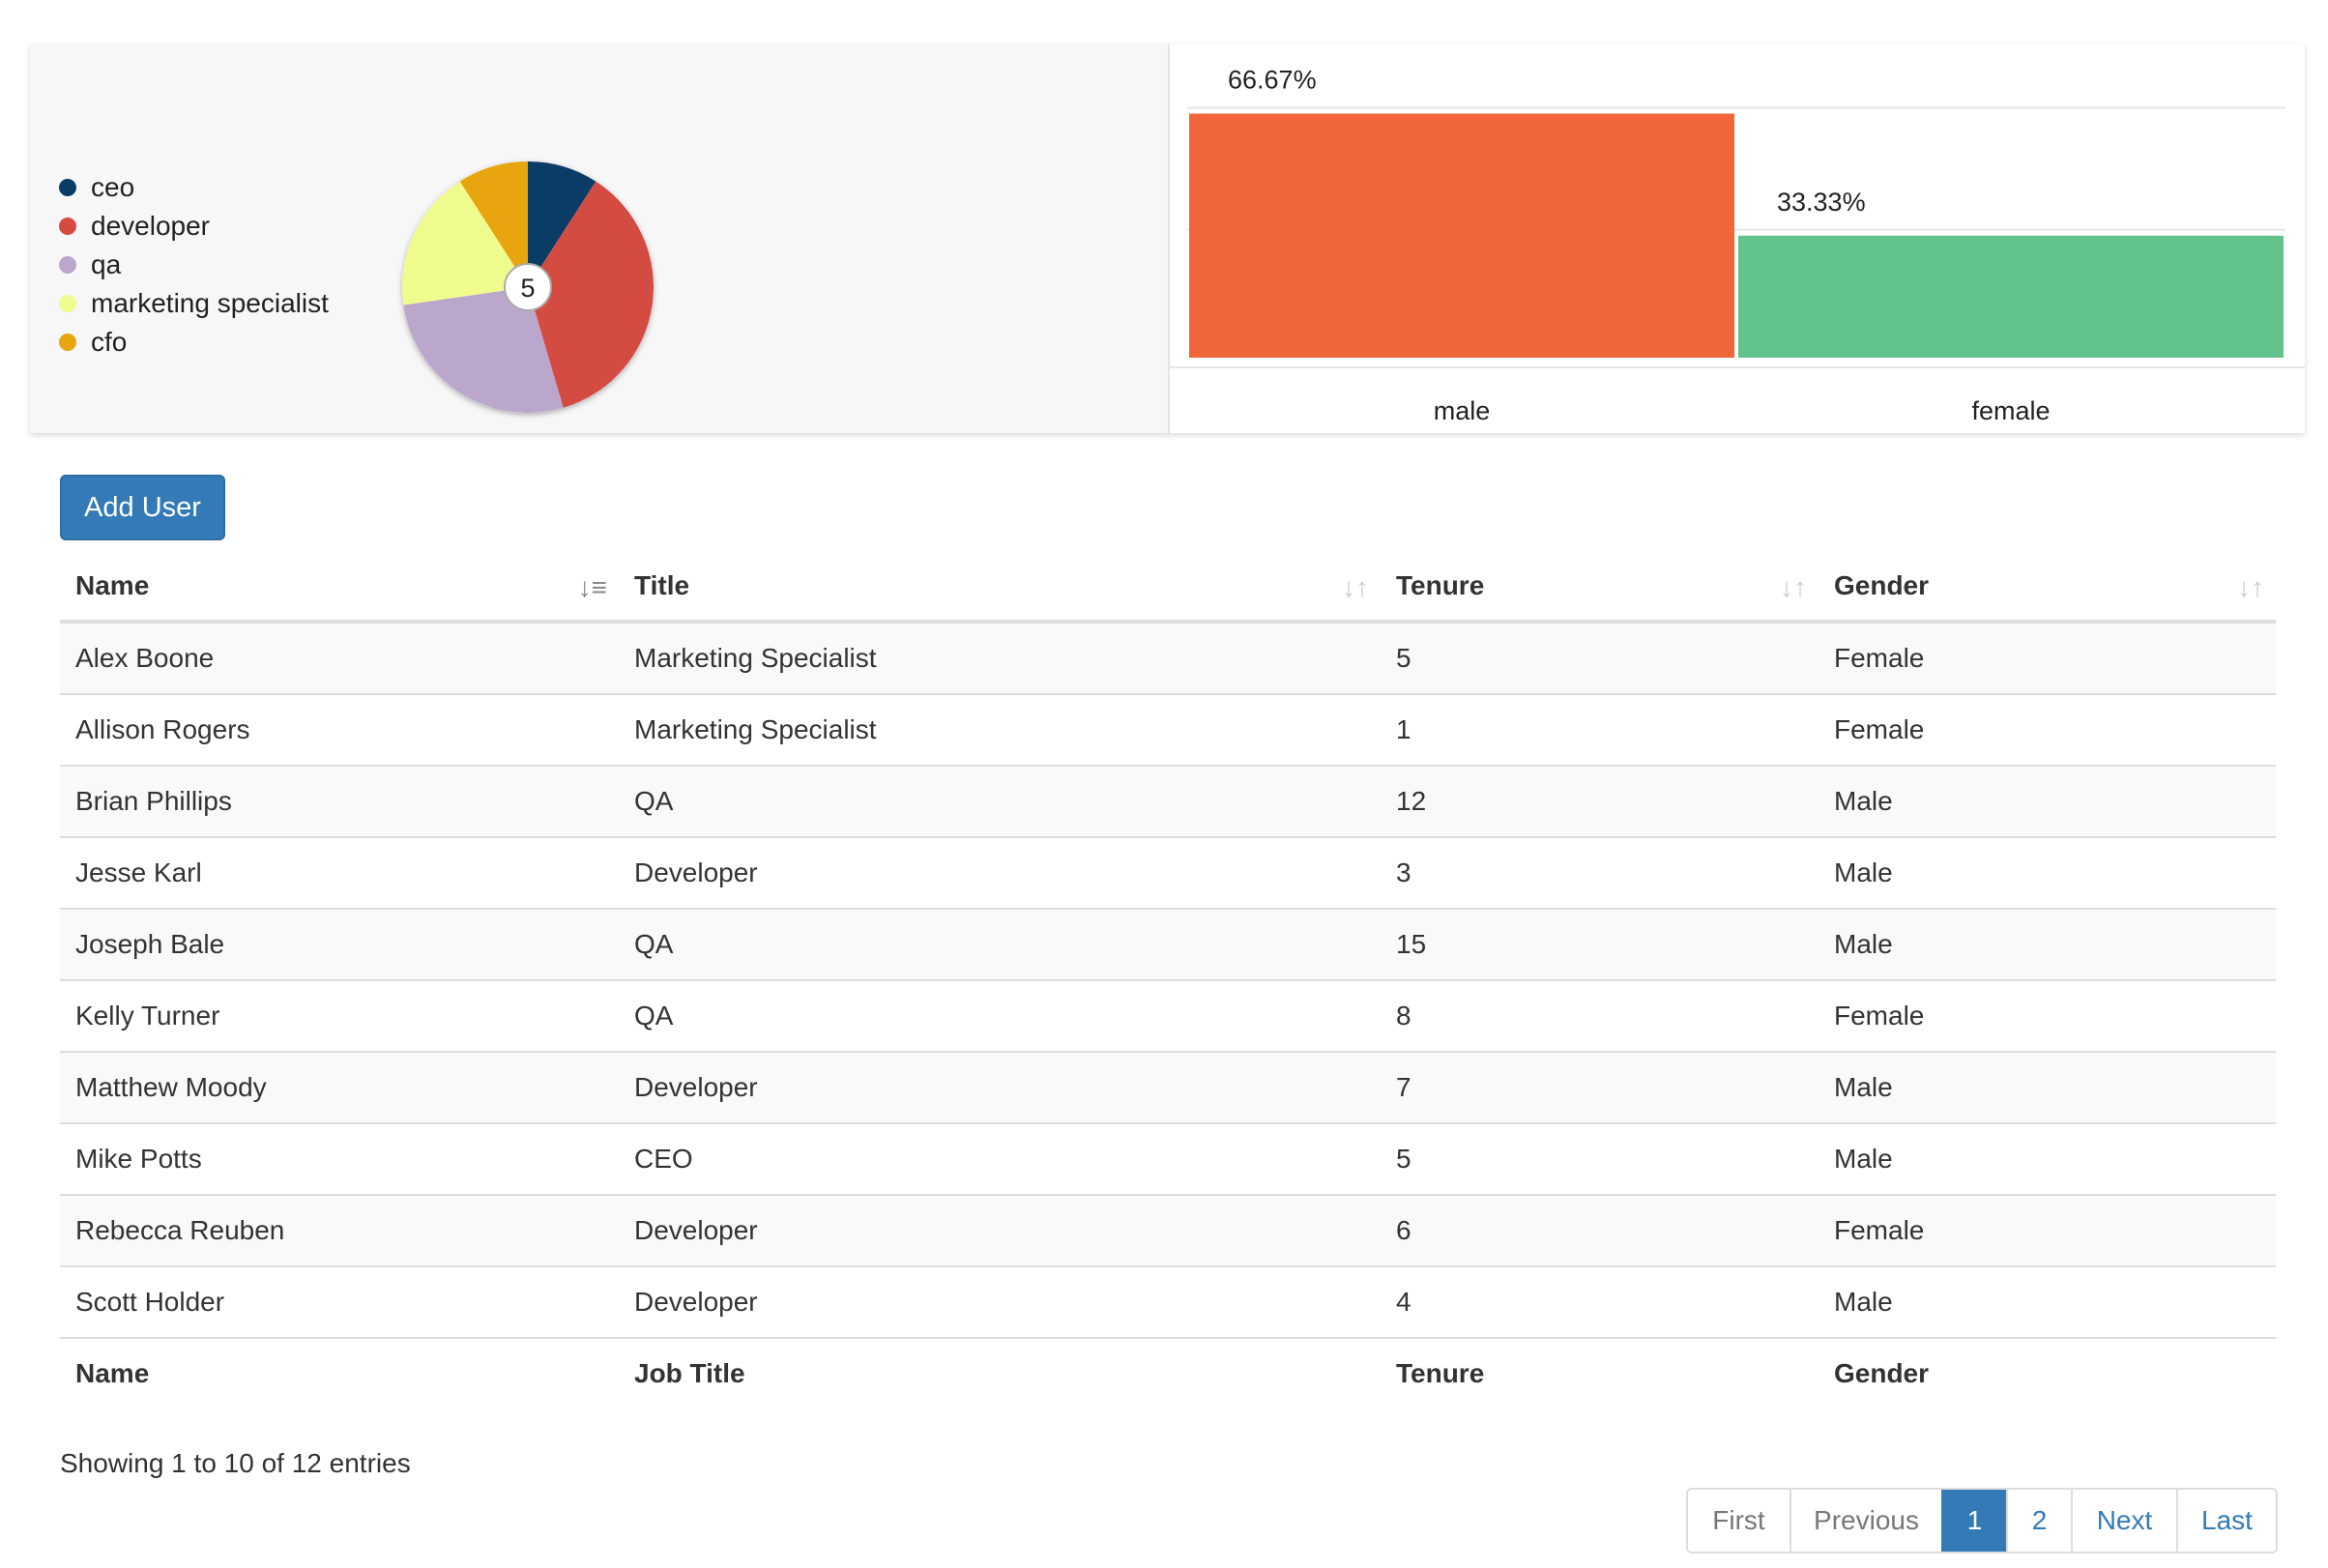 This screenshot has height=1568, width=2328. Describe the element at coordinates (339, 588) in the screenshot. I see `column-header-name: Name ↓≡` at that location.